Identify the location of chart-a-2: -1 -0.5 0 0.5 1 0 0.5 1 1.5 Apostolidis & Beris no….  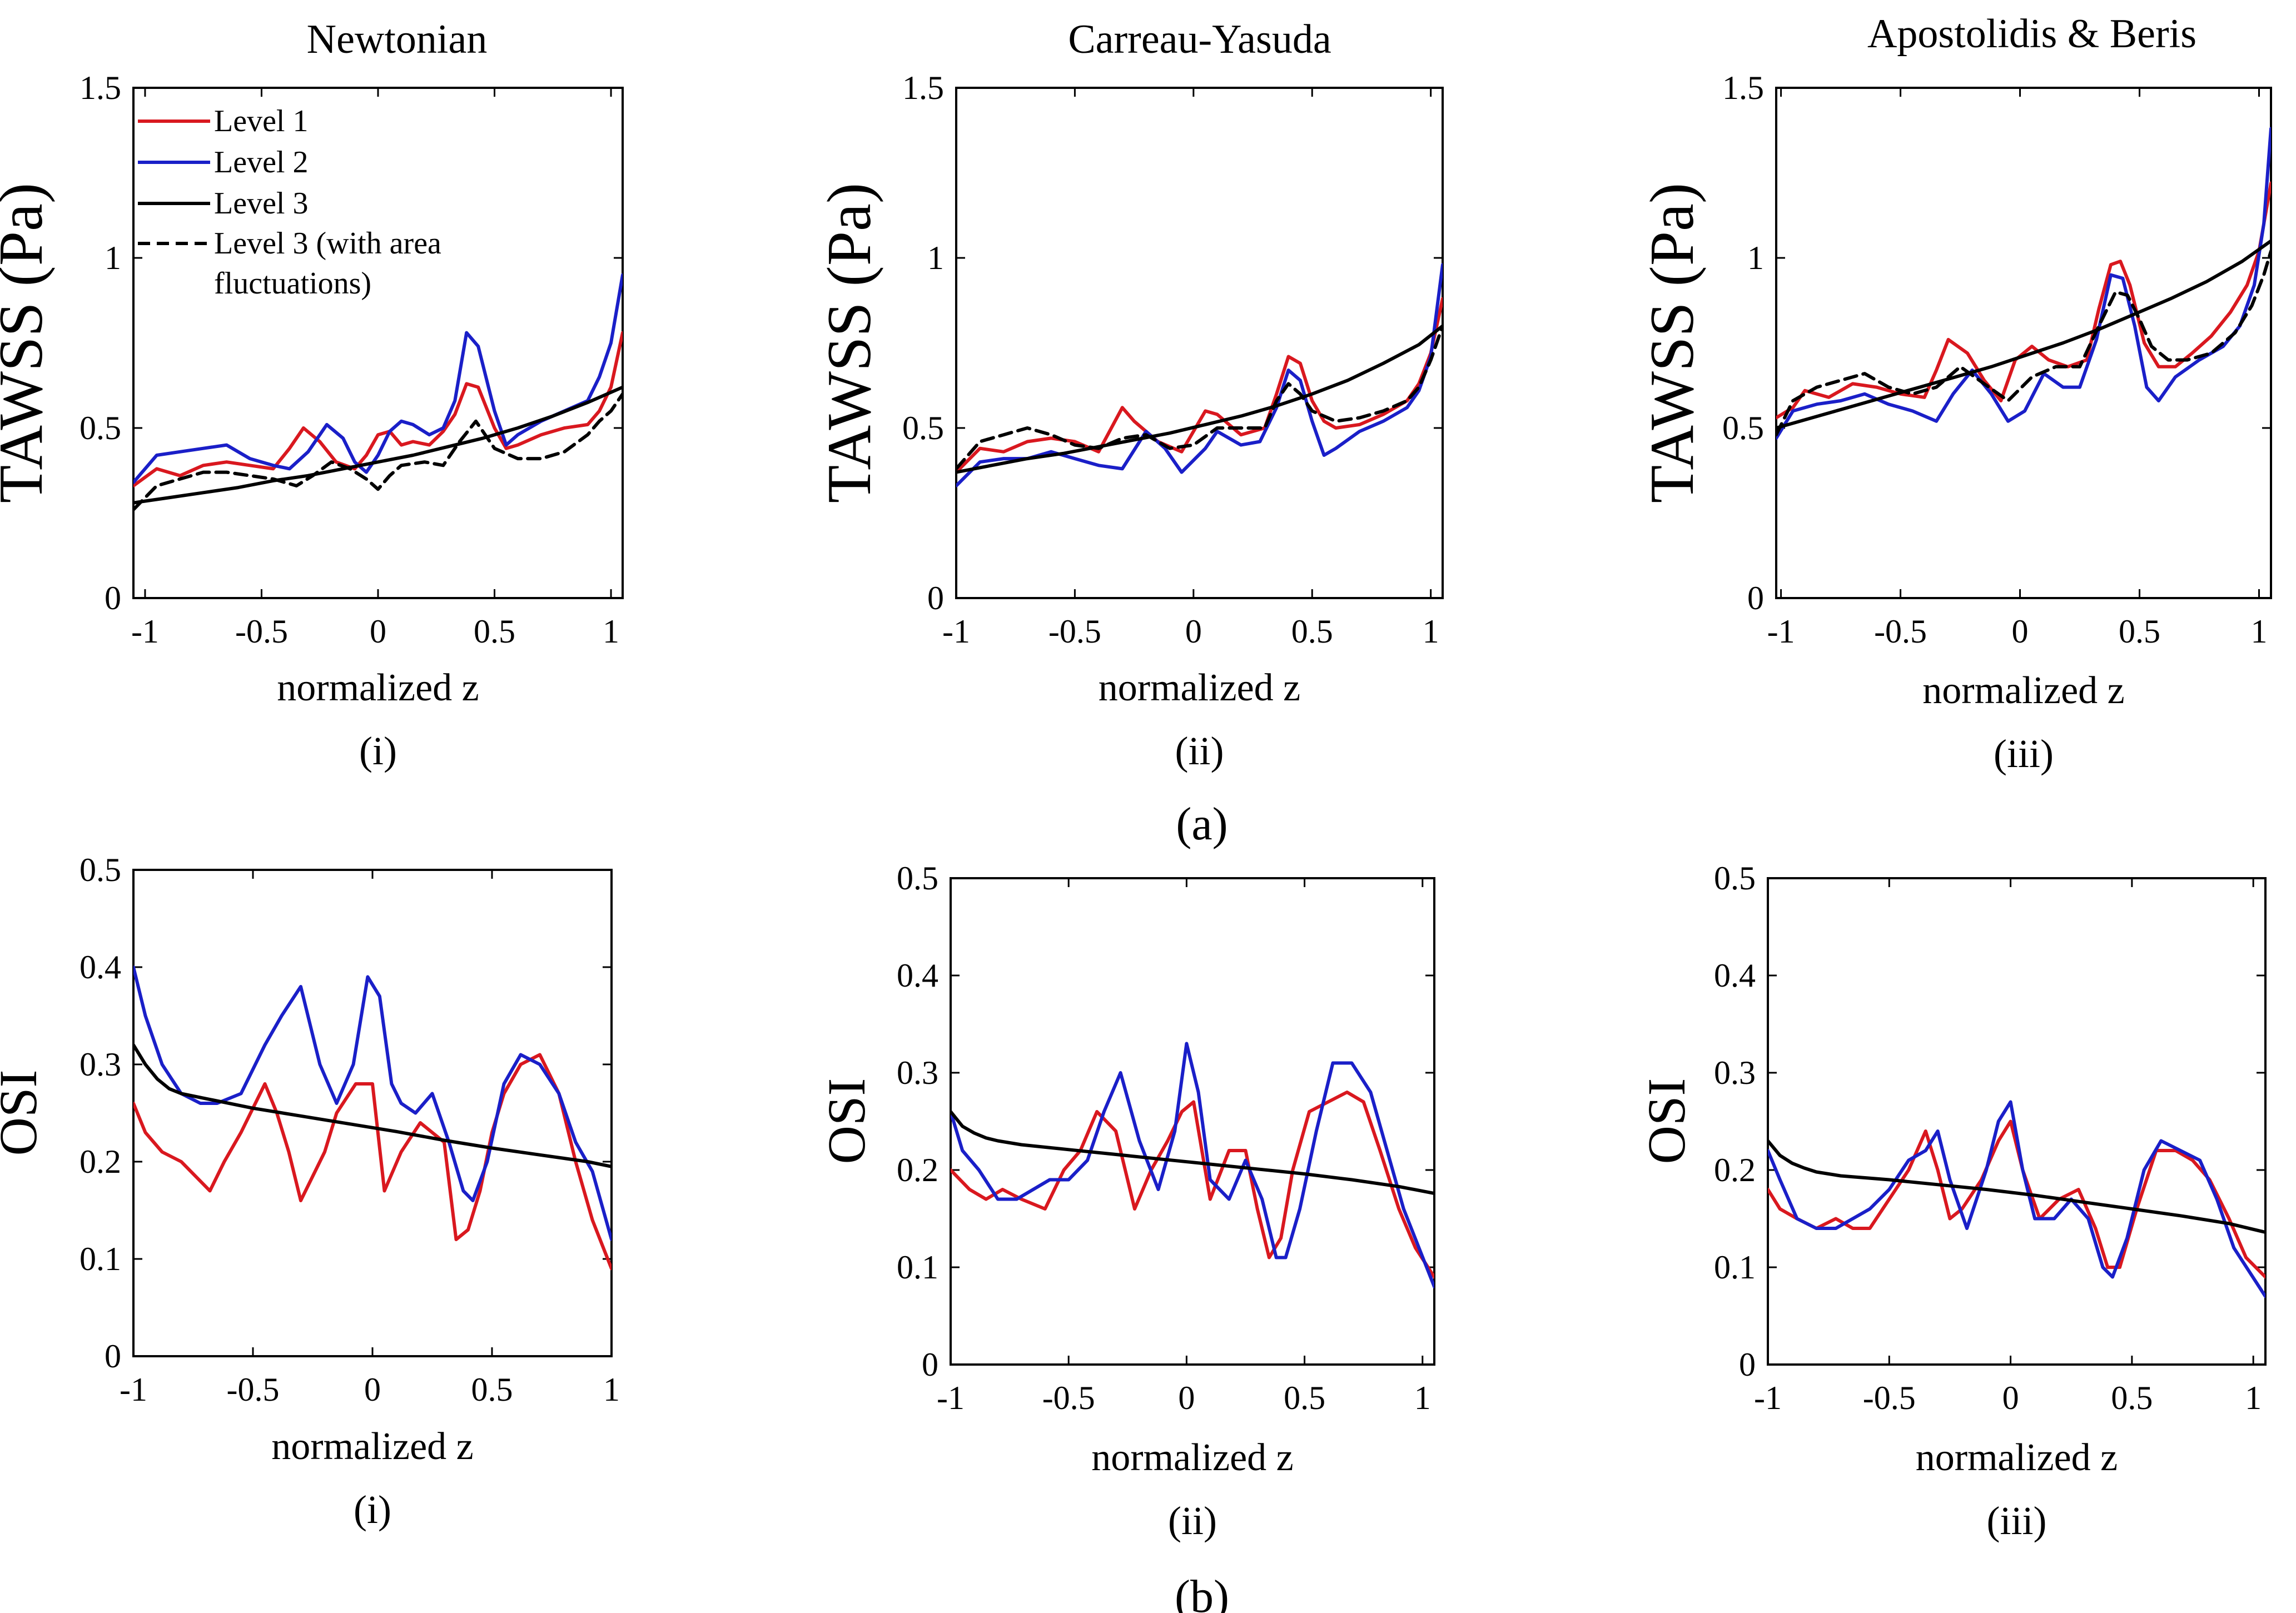
(1955, 394).